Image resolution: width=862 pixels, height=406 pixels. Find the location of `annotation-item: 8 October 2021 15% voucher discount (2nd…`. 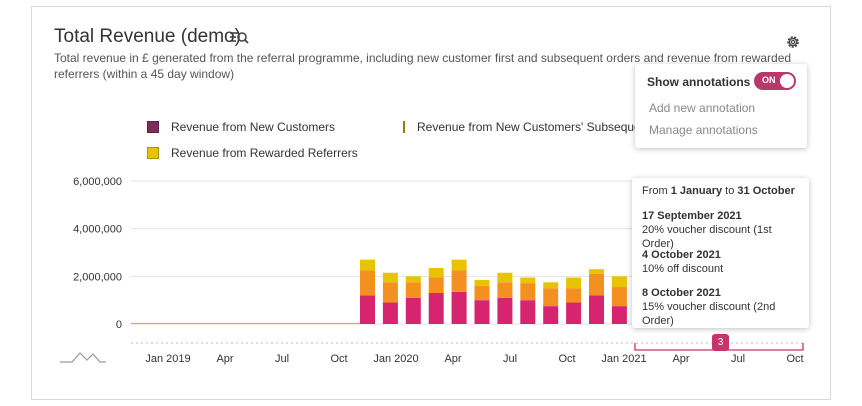

annotation-item: 8 October 2021 15% voucher discount (2nd… is located at coordinates (723, 307).